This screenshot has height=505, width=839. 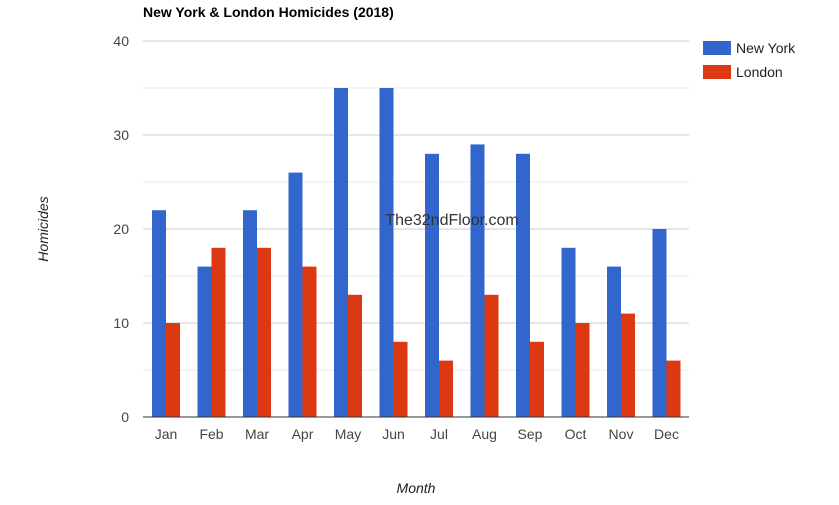 I want to click on watermark: The32ndFloor.com, so click(x=451, y=220).